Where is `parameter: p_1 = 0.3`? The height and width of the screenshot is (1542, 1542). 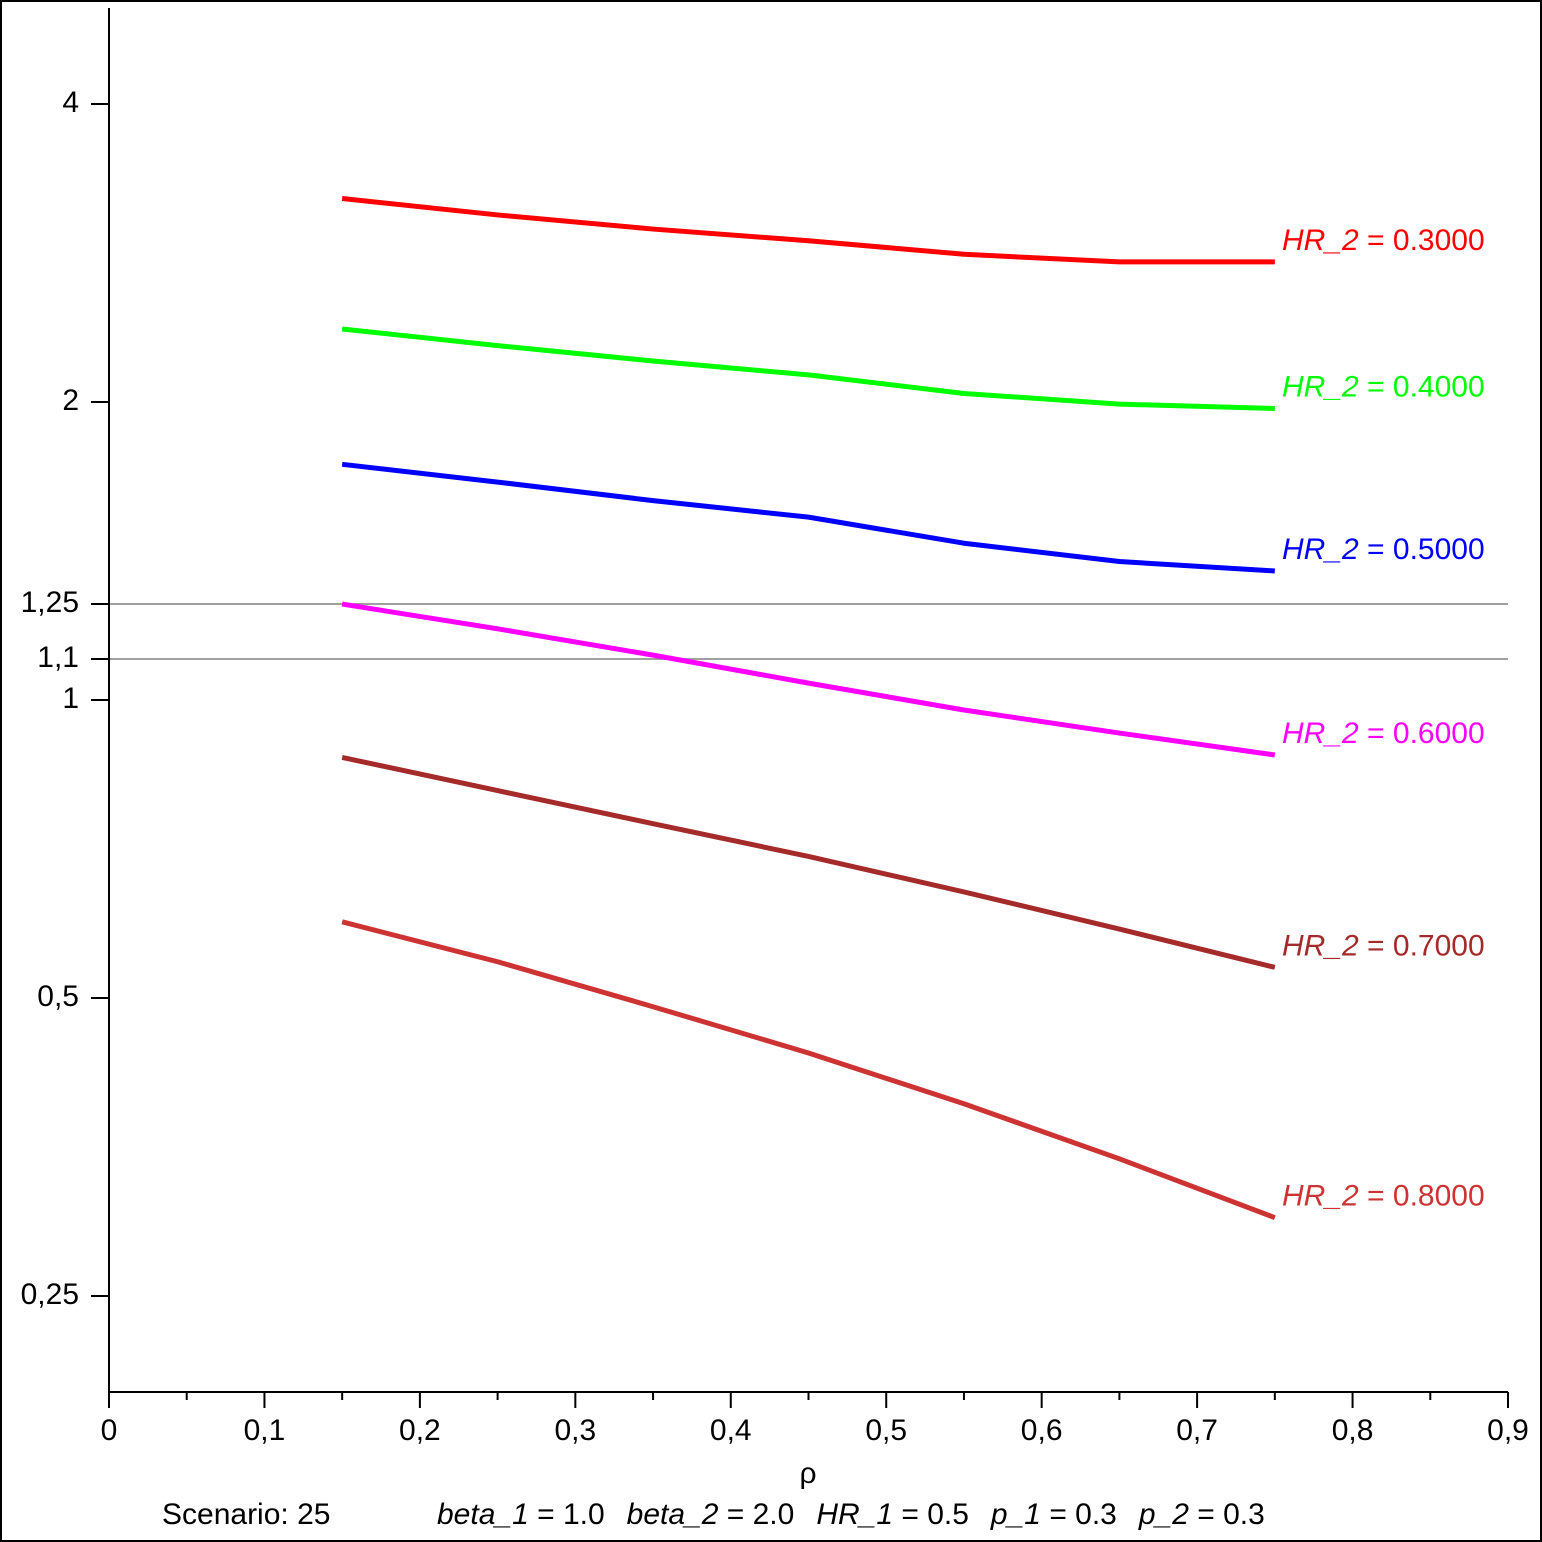
parameter: p_1 = 0.3 is located at coordinates (1053, 1514).